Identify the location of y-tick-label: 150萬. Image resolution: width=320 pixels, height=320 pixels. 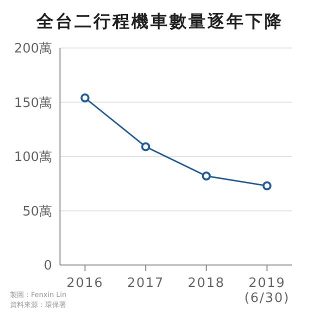
(33, 103).